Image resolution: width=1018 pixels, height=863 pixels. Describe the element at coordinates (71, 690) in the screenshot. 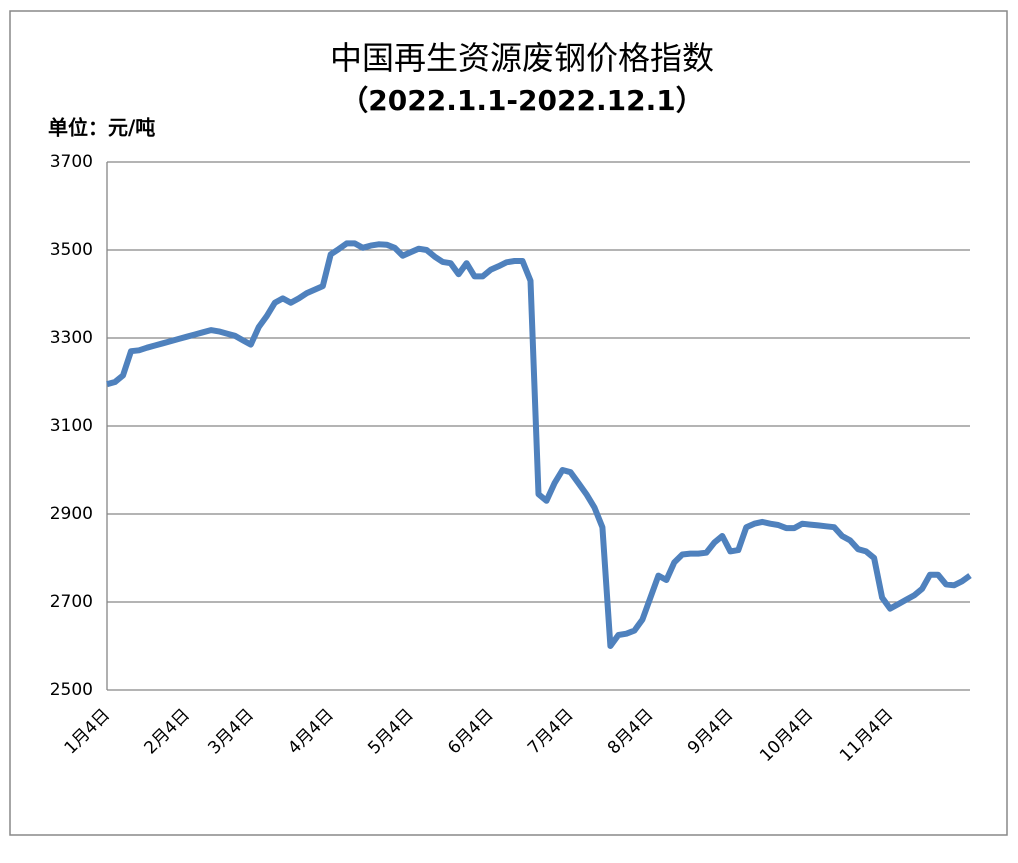

I see `y-tick-label: 2500` at that location.